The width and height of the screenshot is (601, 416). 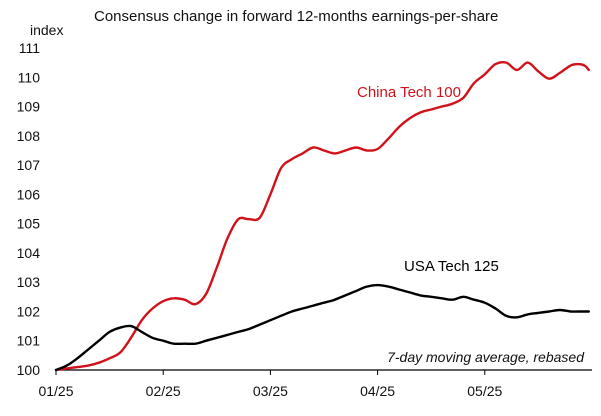 I want to click on x-tick-label: 01/25, so click(x=55, y=391).